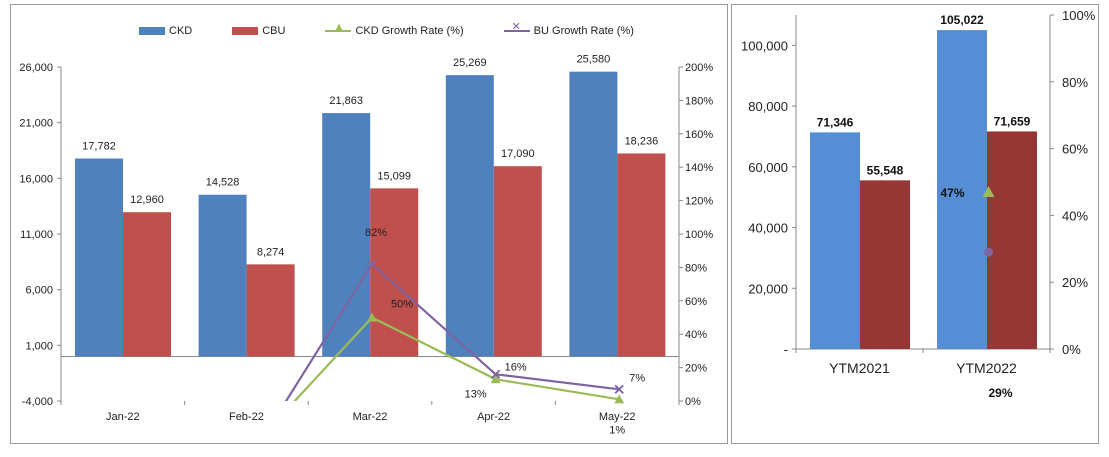 This screenshot has width=1109, height=457. What do you see at coordinates (764, 45) in the screenshot?
I see `y-tick-label: 100,000` at bounding box center [764, 45].